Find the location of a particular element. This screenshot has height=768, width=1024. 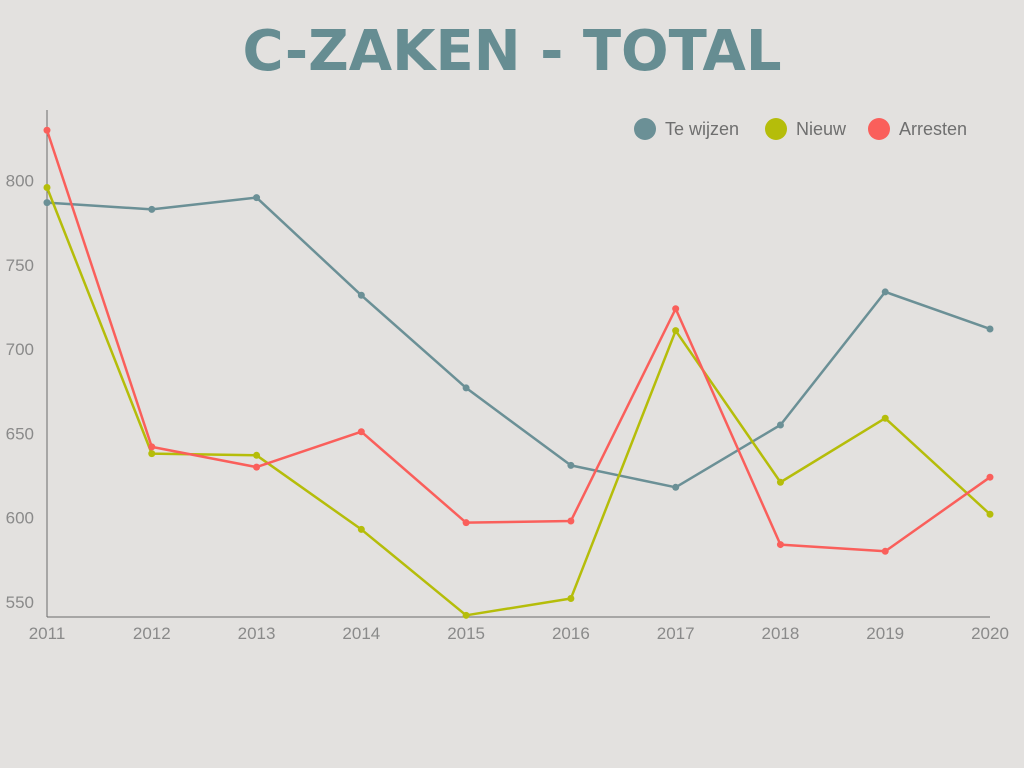

chart-title: C-ZAKEN - TOTAL is located at coordinates (512, 51).